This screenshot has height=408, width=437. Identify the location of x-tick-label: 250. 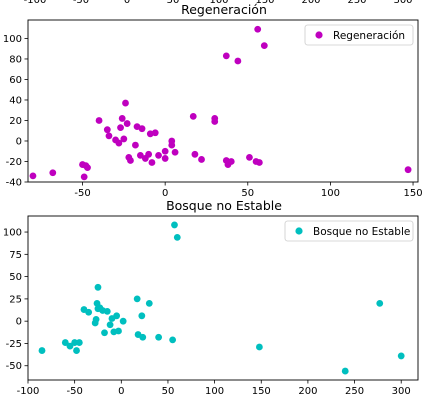
(354, 391).